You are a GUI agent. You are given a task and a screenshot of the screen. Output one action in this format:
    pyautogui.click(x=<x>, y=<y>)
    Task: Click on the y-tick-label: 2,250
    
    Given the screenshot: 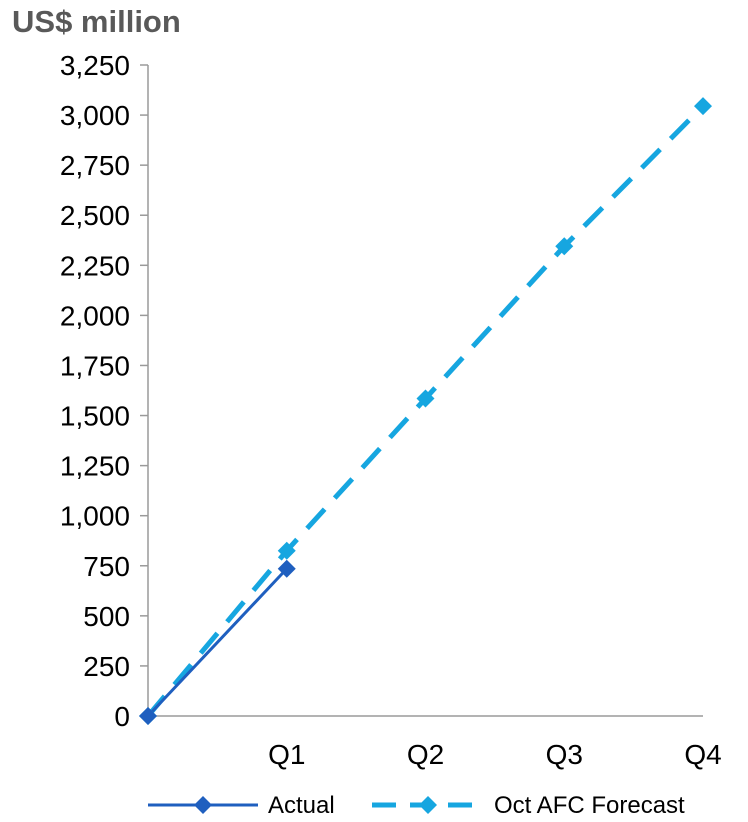 What is the action you would take?
    pyautogui.click(x=95, y=265)
    